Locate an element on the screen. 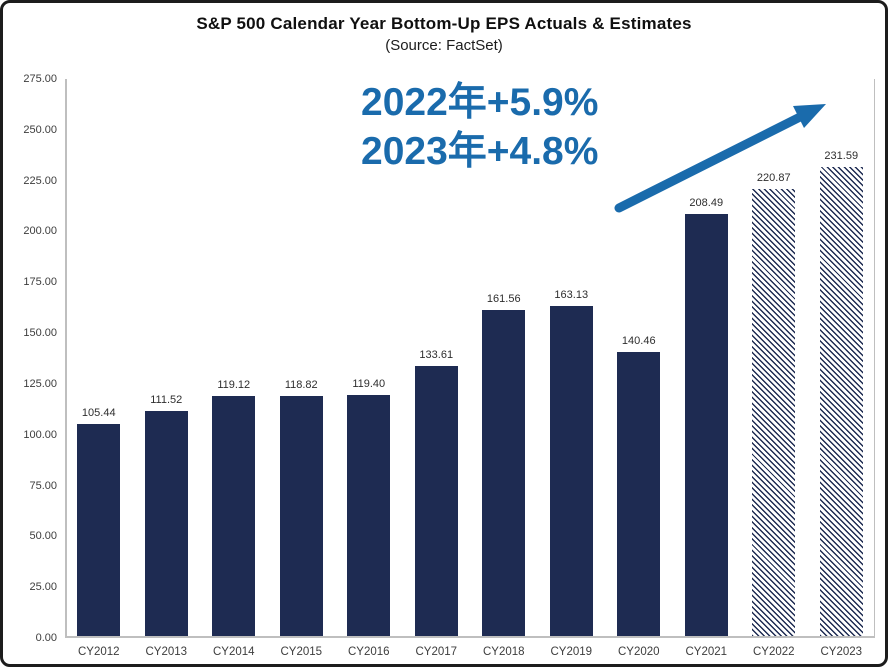 The width and height of the screenshot is (888, 667). x-axis-label-CY2022: CY2022 is located at coordinates (773, 652).